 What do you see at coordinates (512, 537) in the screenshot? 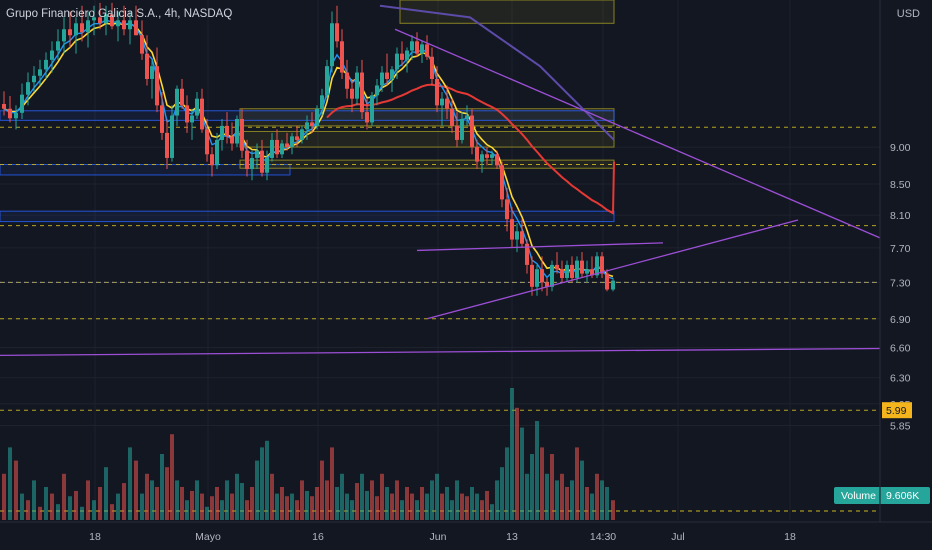
I see `time-tick-label: 13` at bounding box center [512, 537].